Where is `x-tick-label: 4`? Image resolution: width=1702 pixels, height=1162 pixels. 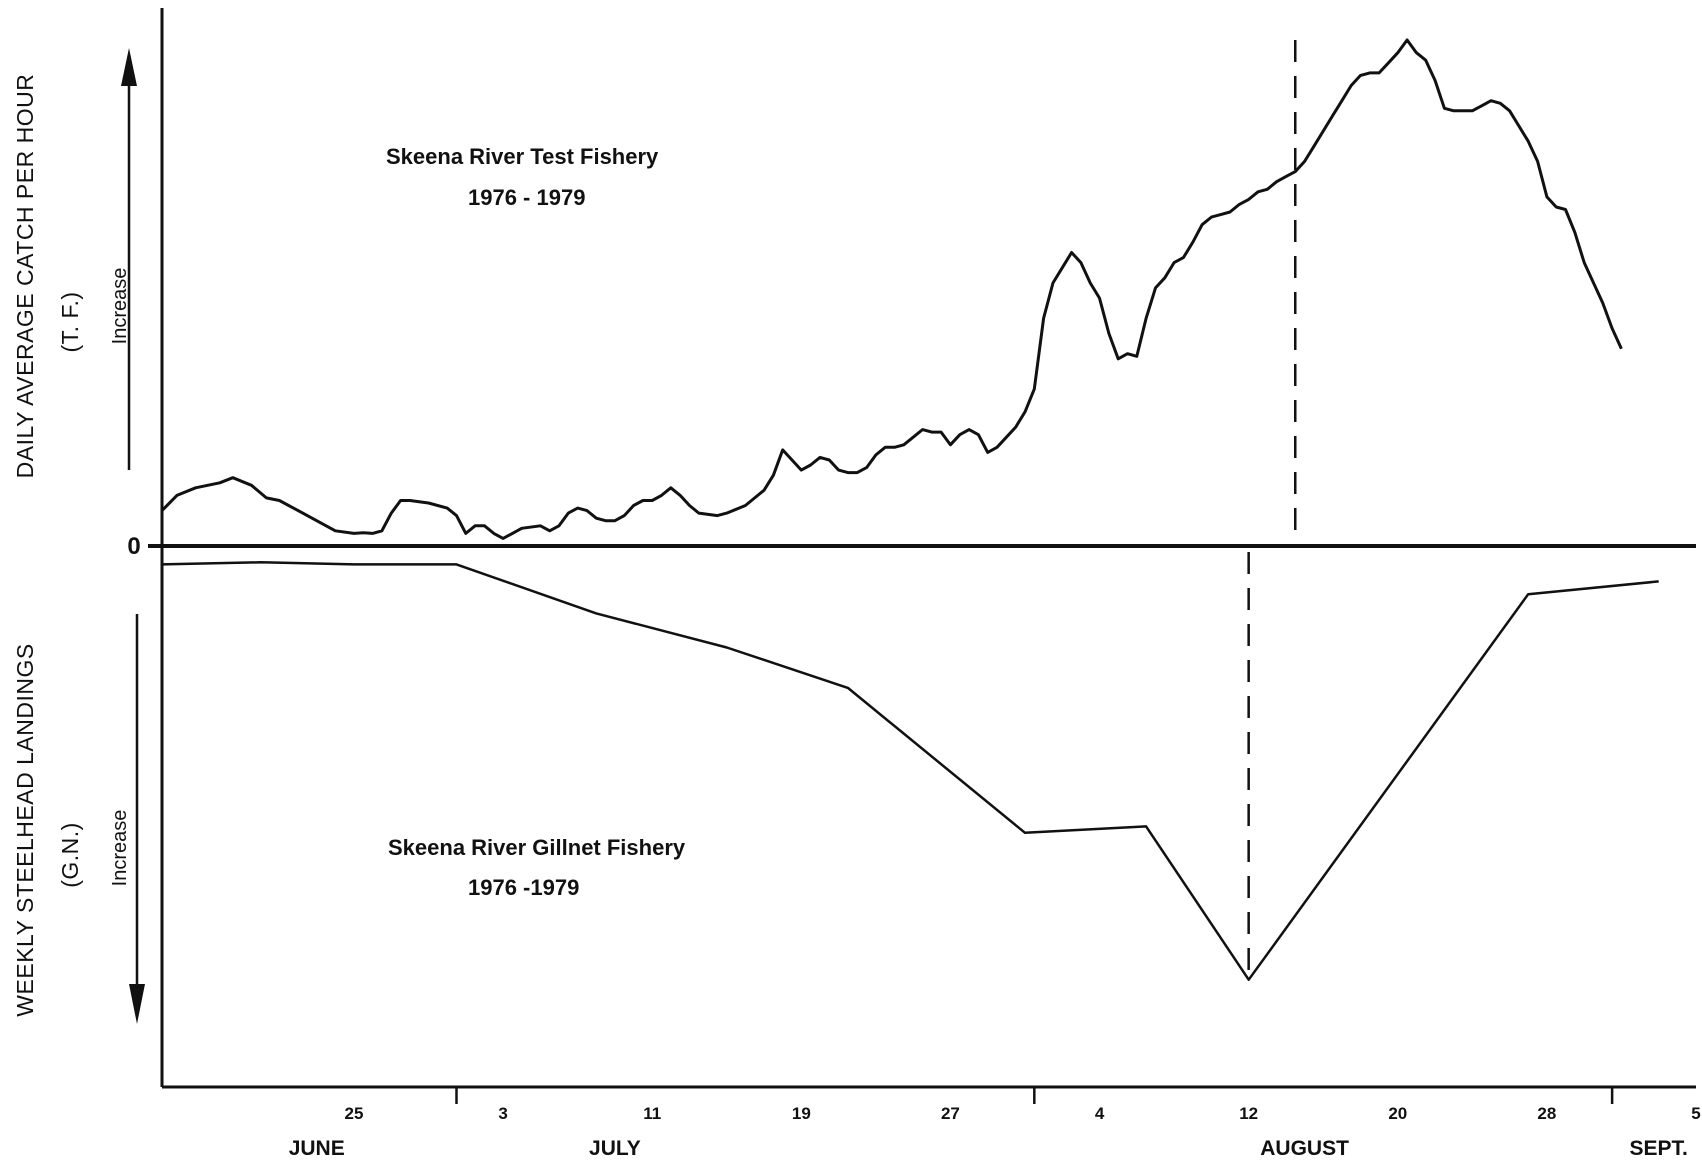
x-tick-label: 4 is located at coordinates (1100, 1113).